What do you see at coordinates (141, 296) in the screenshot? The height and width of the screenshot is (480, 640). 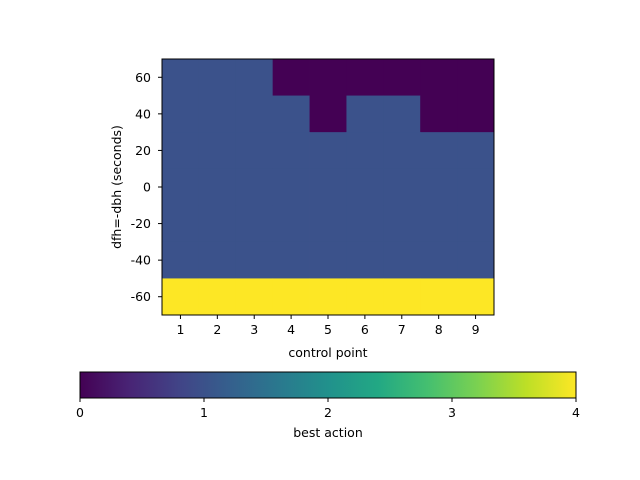 I see `y-tick-label: -60` at bounding box center [141, 296].